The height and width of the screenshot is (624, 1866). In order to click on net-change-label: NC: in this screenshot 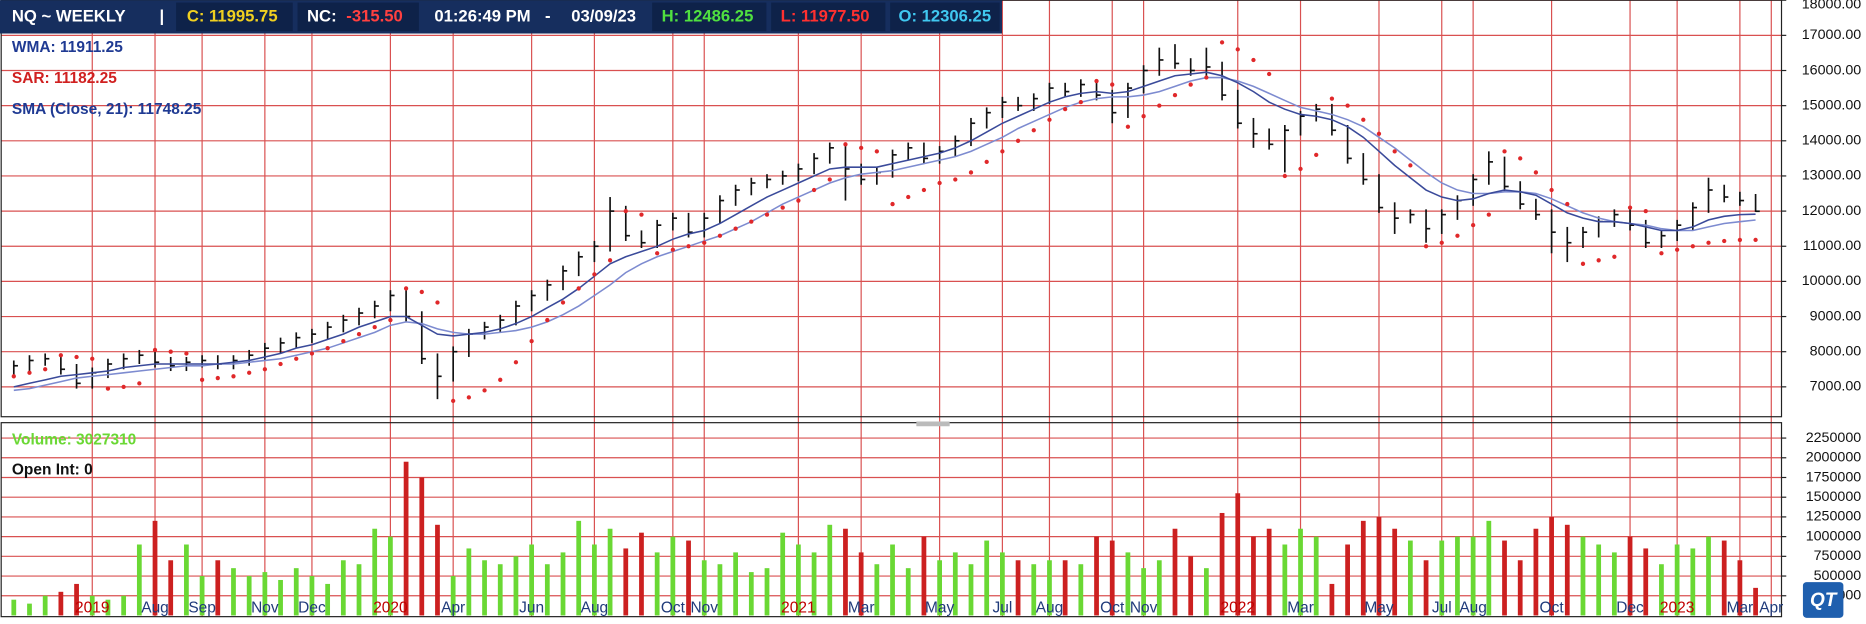, I will do `click(322, 15)`.